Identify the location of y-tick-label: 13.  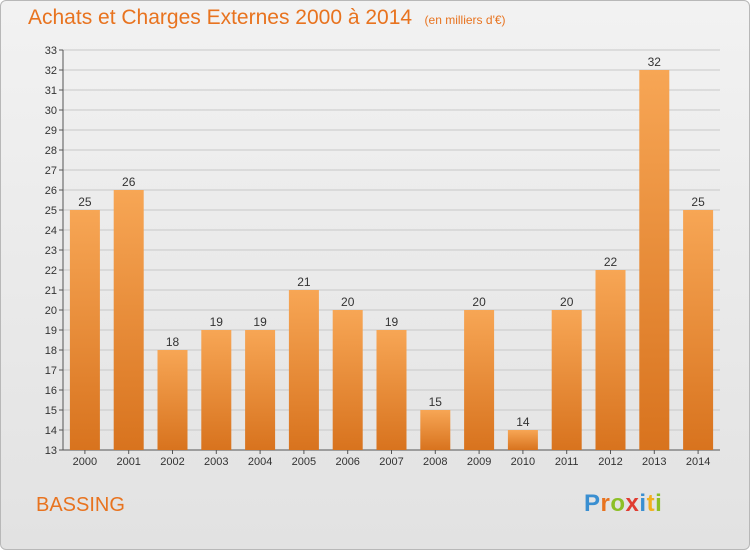
(51, 451).